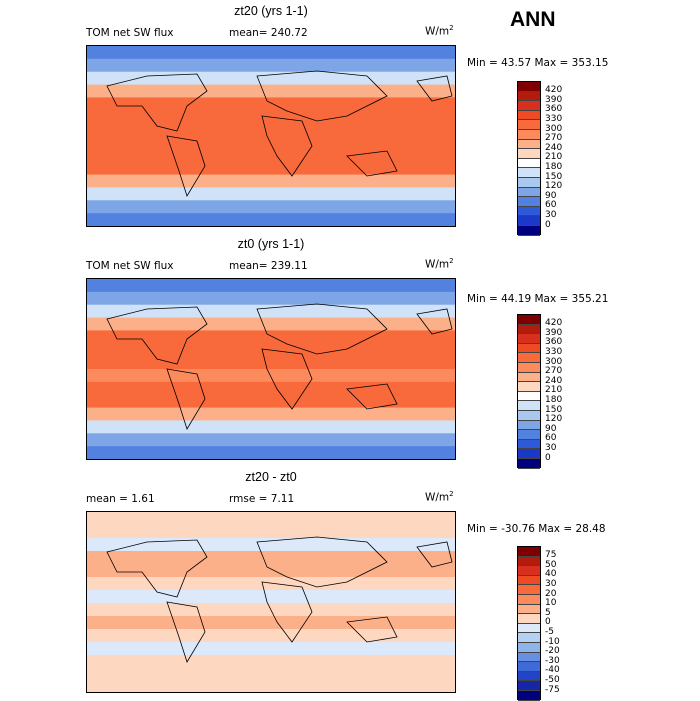 This screenshot has height=701, width=700. I want to click on panel2-minmax: Min = 44.19 Max = 355.21, so click(538, 299).